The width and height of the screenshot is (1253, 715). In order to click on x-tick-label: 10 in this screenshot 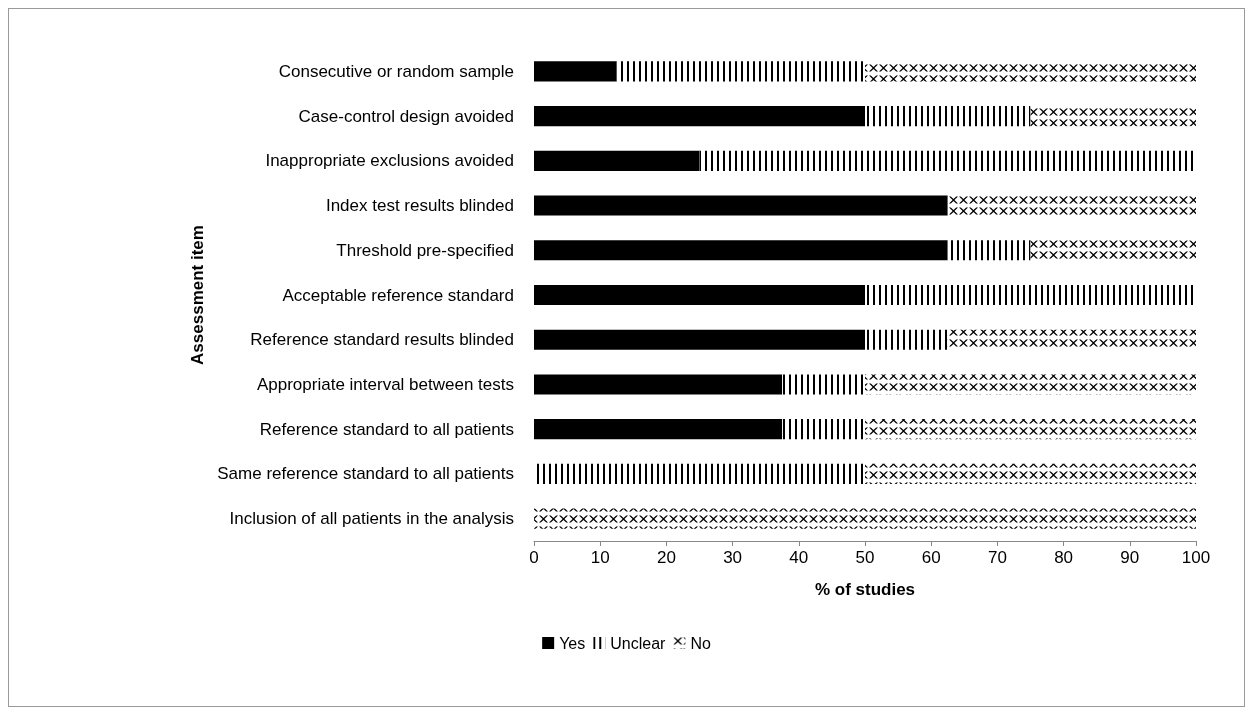, I will do `click(600, 557)`.